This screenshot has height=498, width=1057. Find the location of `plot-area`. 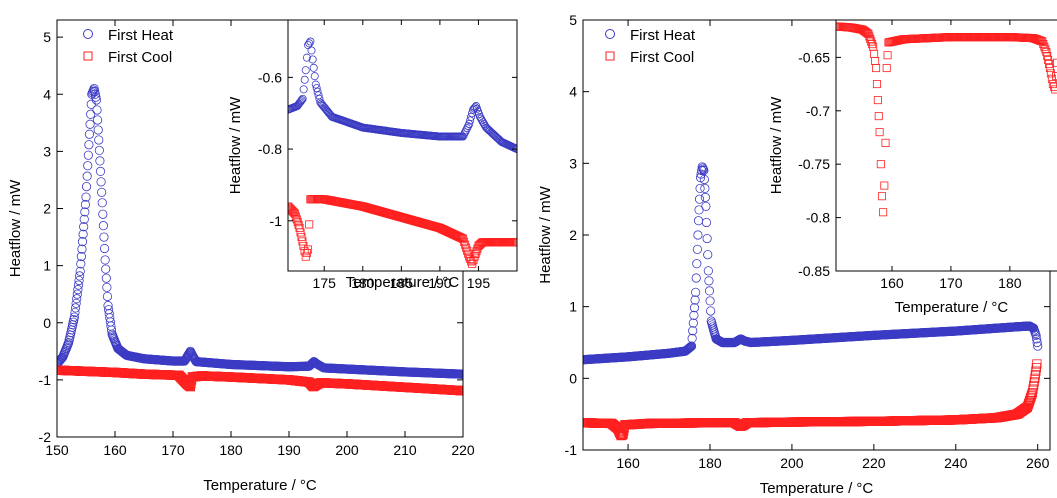

plot-area is located at coordinates (946, 119).